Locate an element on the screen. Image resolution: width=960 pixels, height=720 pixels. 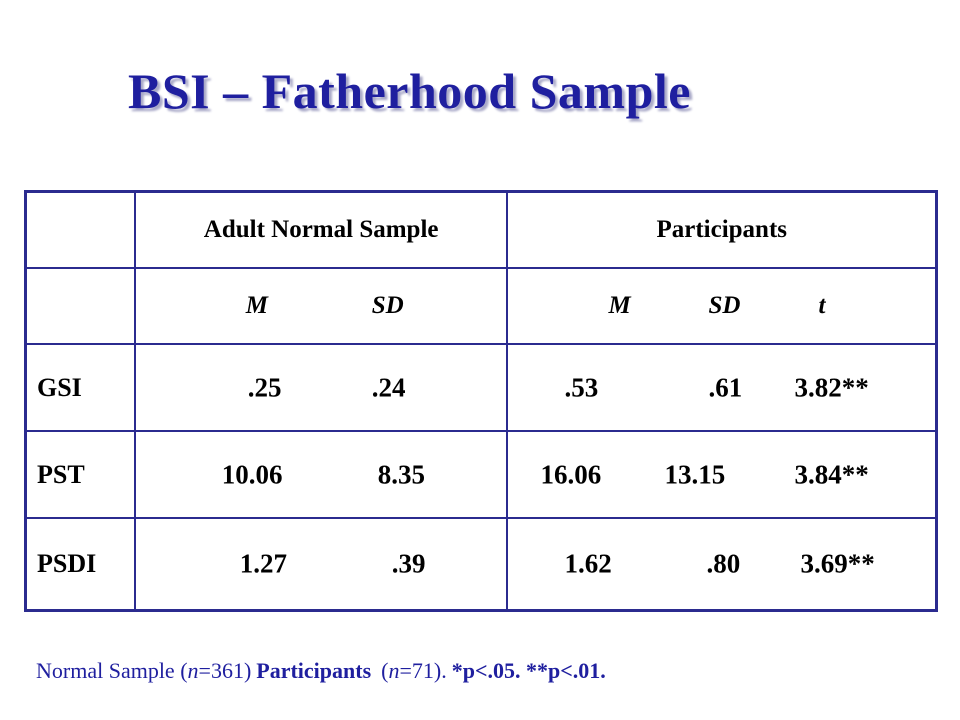
gsi-t: 3.82** is located at coordinates (831, 387).